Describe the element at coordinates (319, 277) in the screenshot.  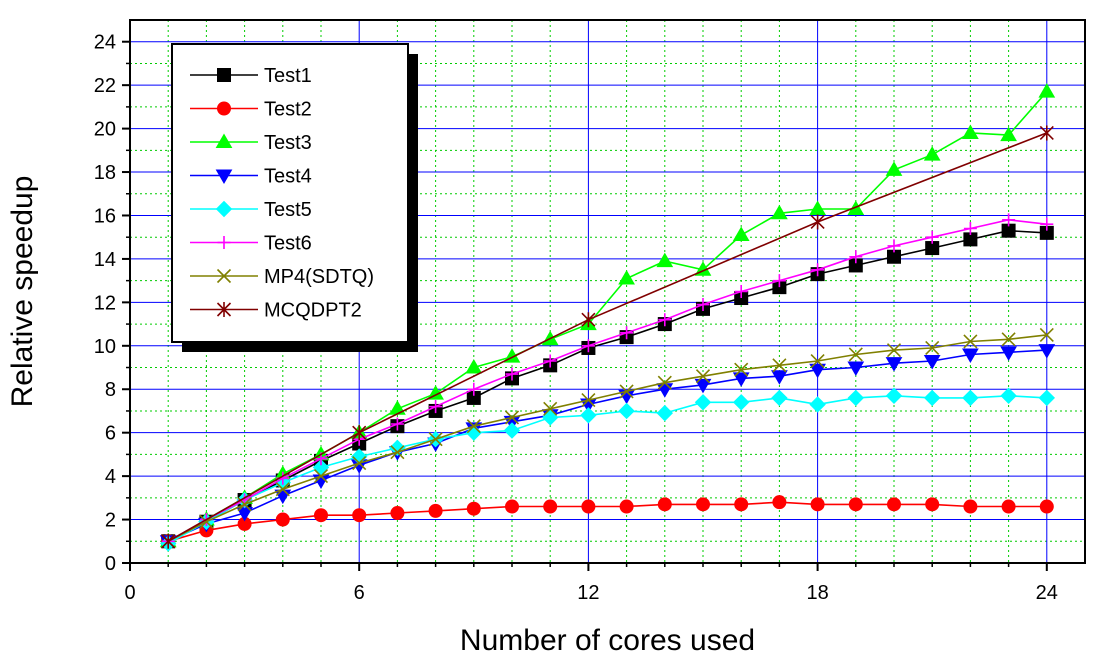
I see `legend-label: MP4(SDTQ)` at that location.